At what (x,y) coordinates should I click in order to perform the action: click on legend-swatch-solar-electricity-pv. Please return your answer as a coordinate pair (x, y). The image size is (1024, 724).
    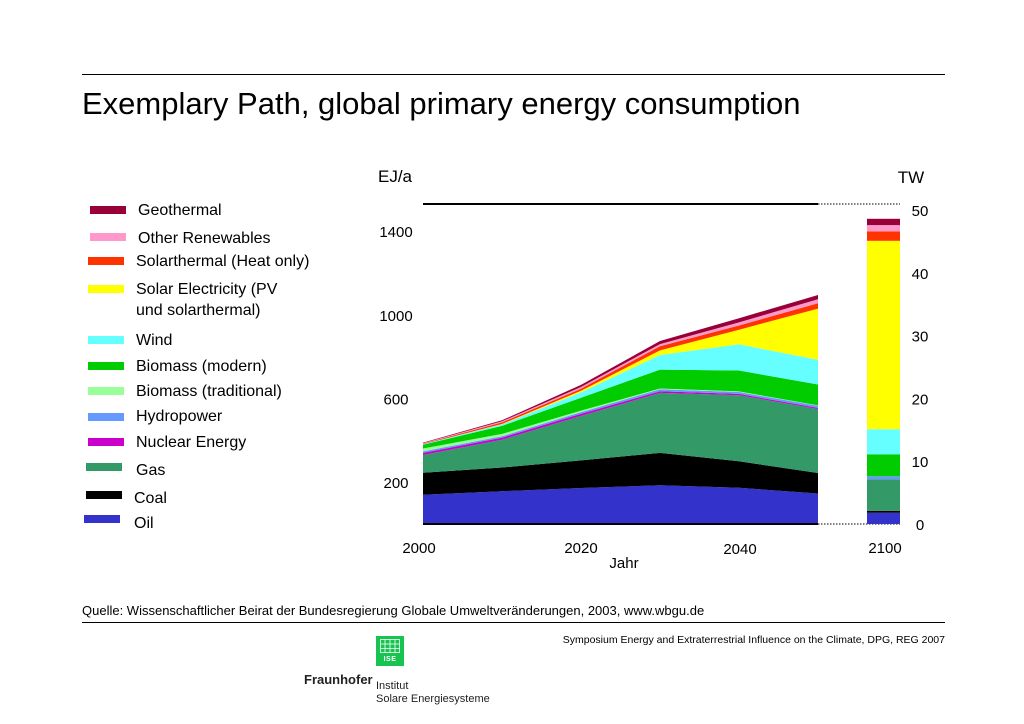
    Looking at the image, I should click on (106, 289).